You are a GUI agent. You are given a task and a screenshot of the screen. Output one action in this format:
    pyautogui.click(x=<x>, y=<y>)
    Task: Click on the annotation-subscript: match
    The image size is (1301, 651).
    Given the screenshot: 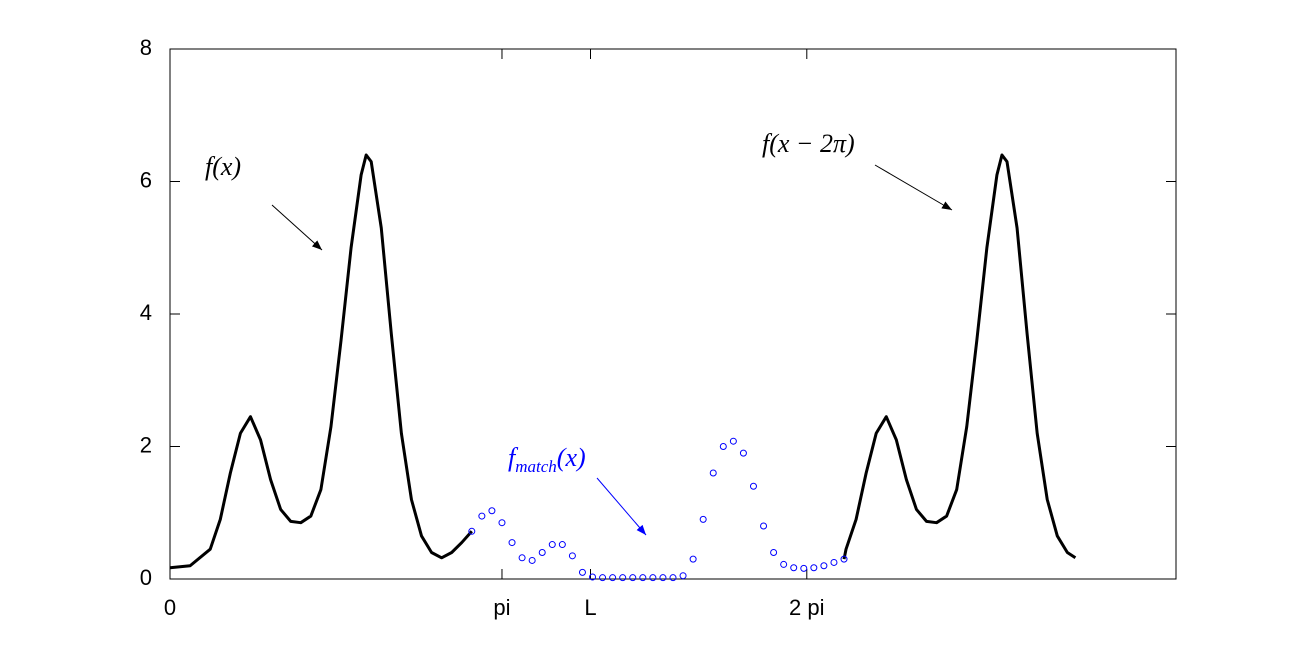 What is the action you would take?
    pyautogui.click(x=536, y=466)
    